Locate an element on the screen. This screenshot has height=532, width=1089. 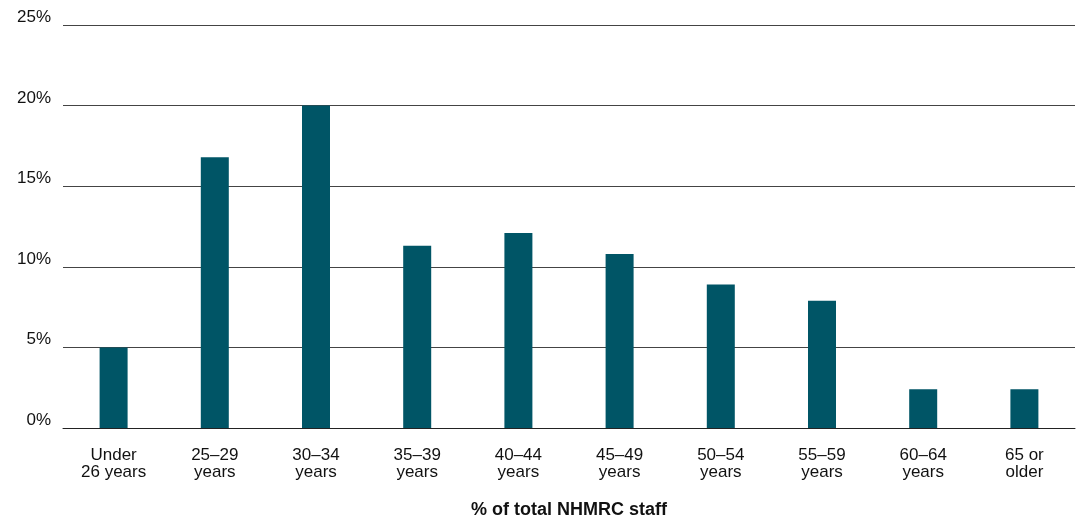
x-tick-label: 55–59 years is located at coordinates (822, 463).